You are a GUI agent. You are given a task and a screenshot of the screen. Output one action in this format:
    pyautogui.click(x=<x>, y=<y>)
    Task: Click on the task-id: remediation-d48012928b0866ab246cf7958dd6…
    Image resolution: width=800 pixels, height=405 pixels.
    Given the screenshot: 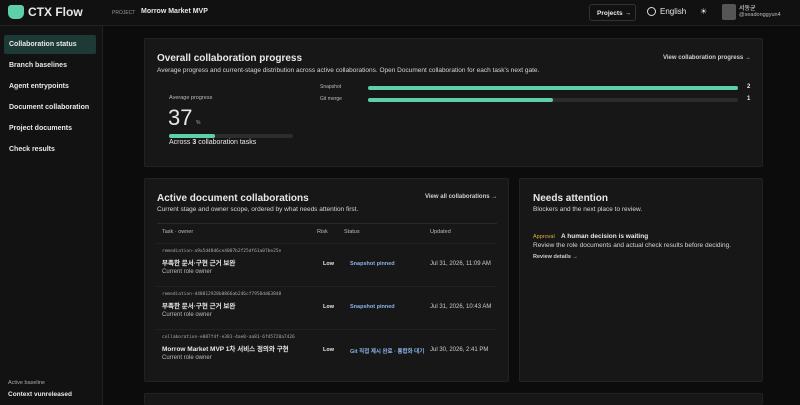 What is the action you would take?
    pyautogui.click(x=222, y=294)
    